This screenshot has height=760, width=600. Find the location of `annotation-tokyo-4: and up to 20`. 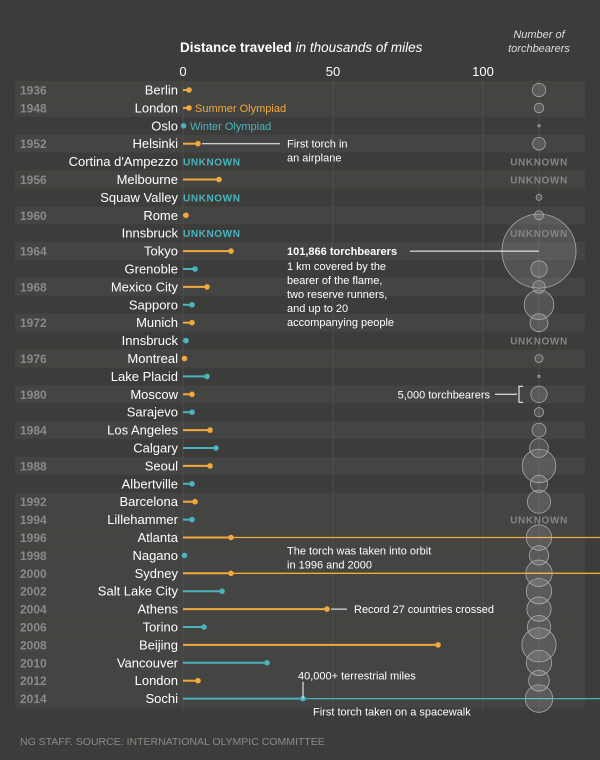

annotation-tokyo-4: and up to 20 is located at coordinates (317, 309).